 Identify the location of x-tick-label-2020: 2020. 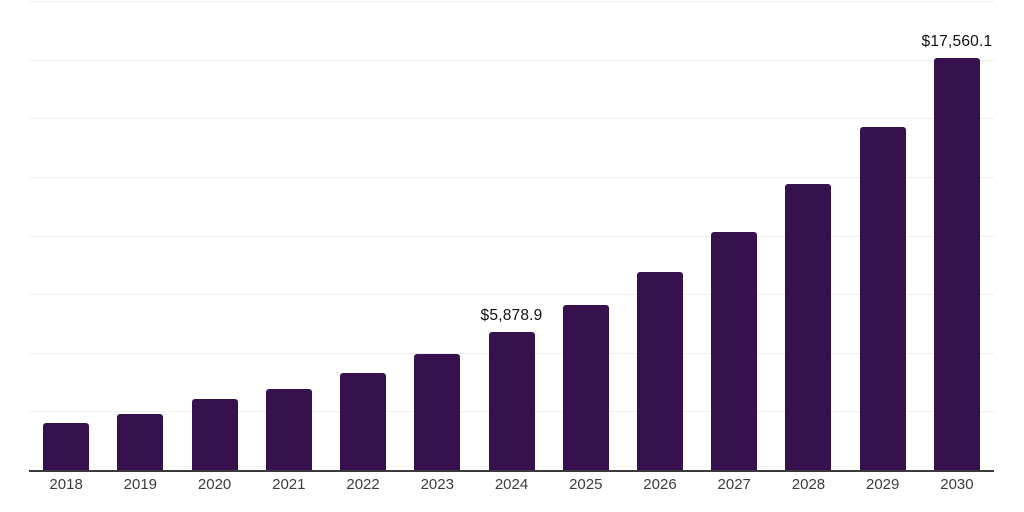
(214, 484).